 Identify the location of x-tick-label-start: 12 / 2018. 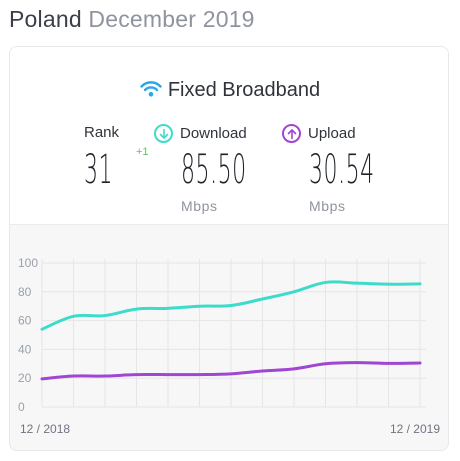
(45, 429).